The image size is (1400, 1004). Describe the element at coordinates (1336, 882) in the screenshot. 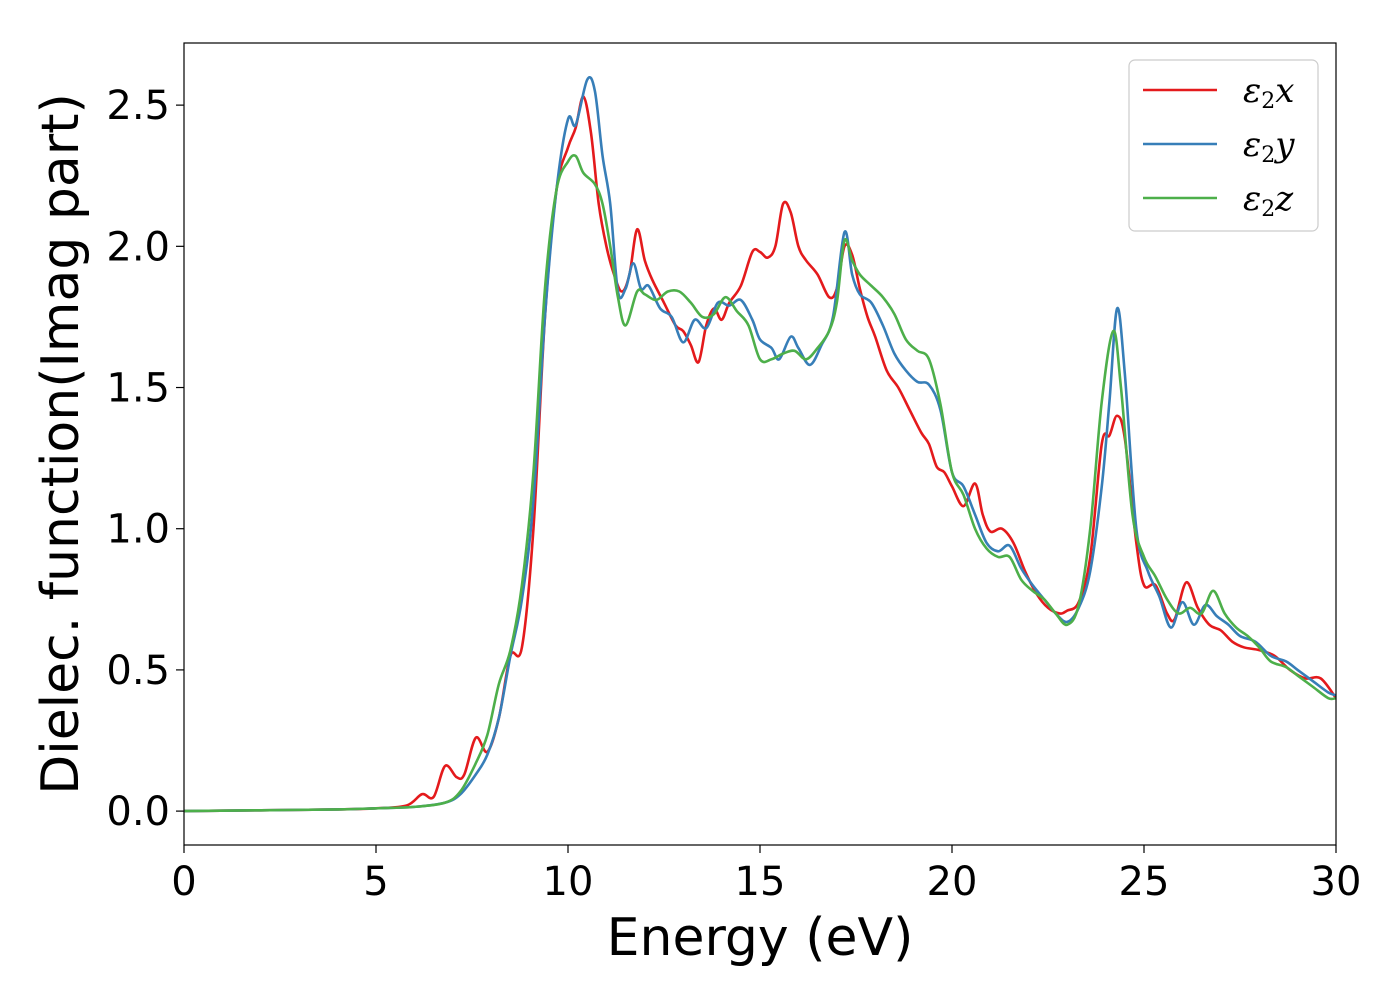

I see `x-tick-label: 30` at that location.